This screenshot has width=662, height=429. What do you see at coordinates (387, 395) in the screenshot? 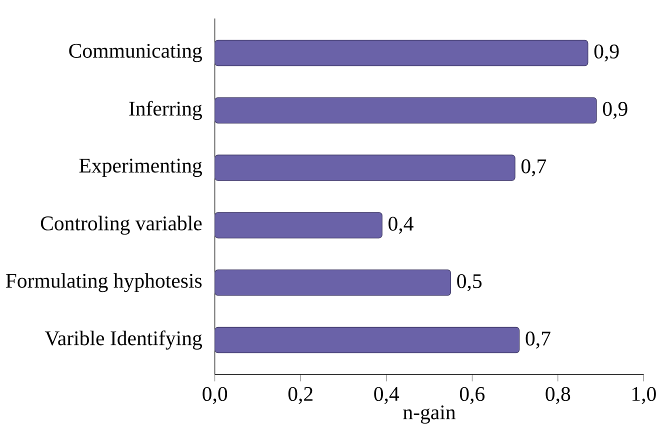
I see `x-tick-label: 0,4` at bounding box center [387, 395].